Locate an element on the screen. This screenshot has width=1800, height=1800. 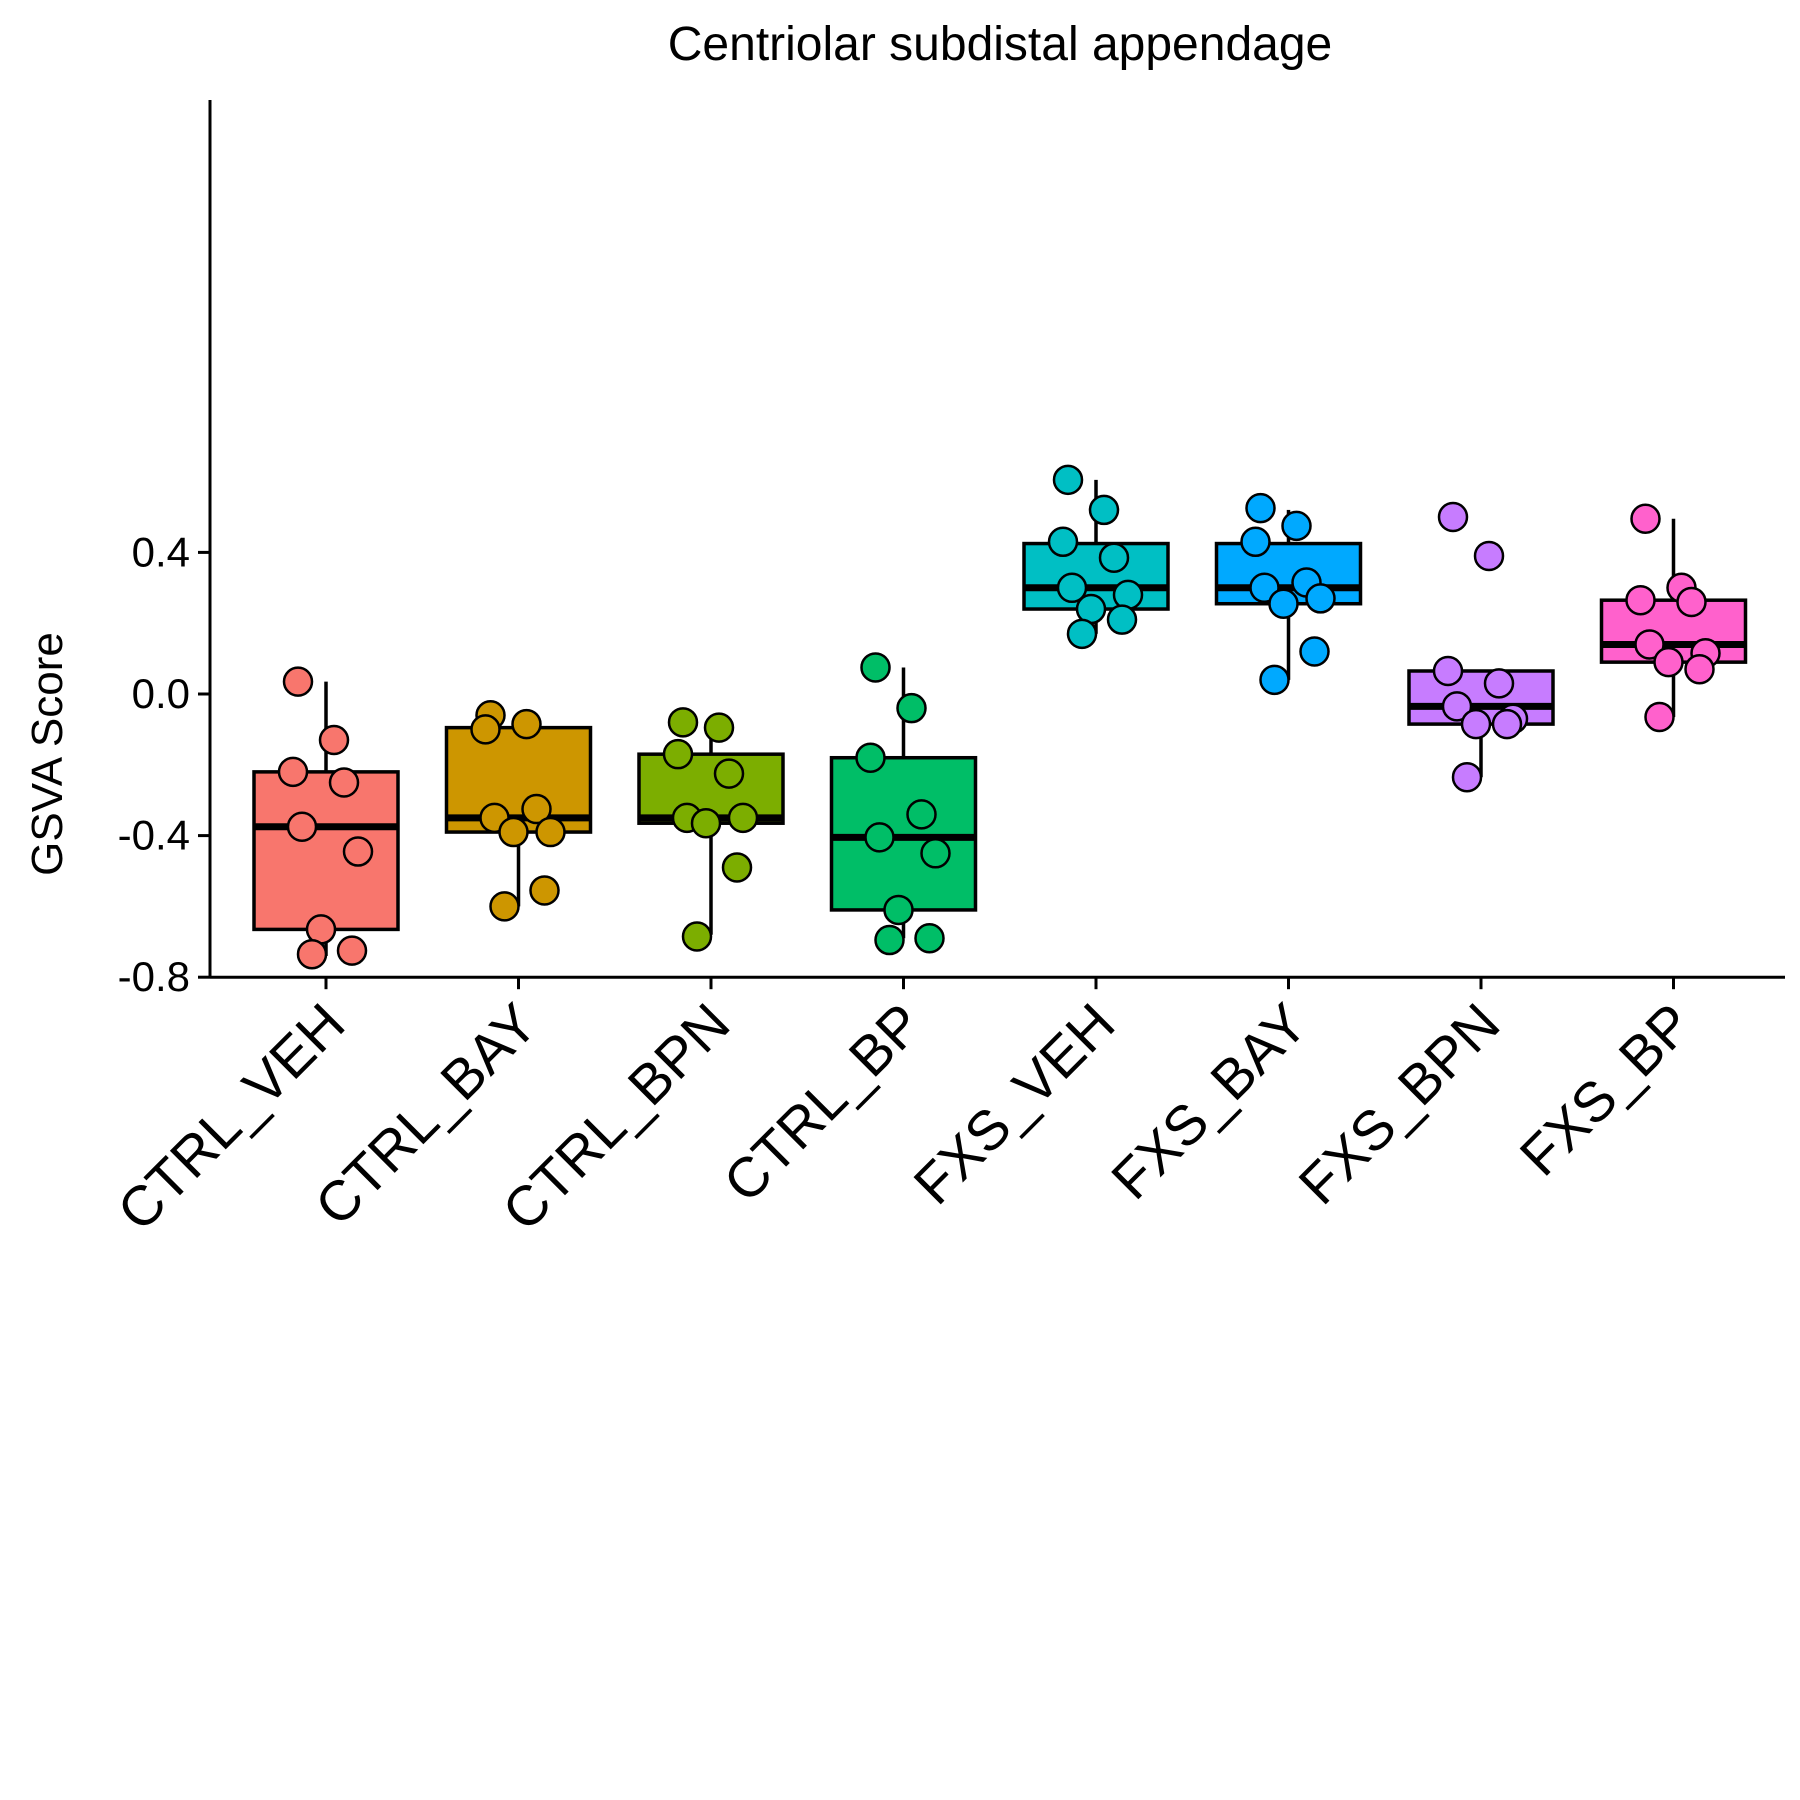
group-ctrl-bpn is located at coordinates (711, 829).